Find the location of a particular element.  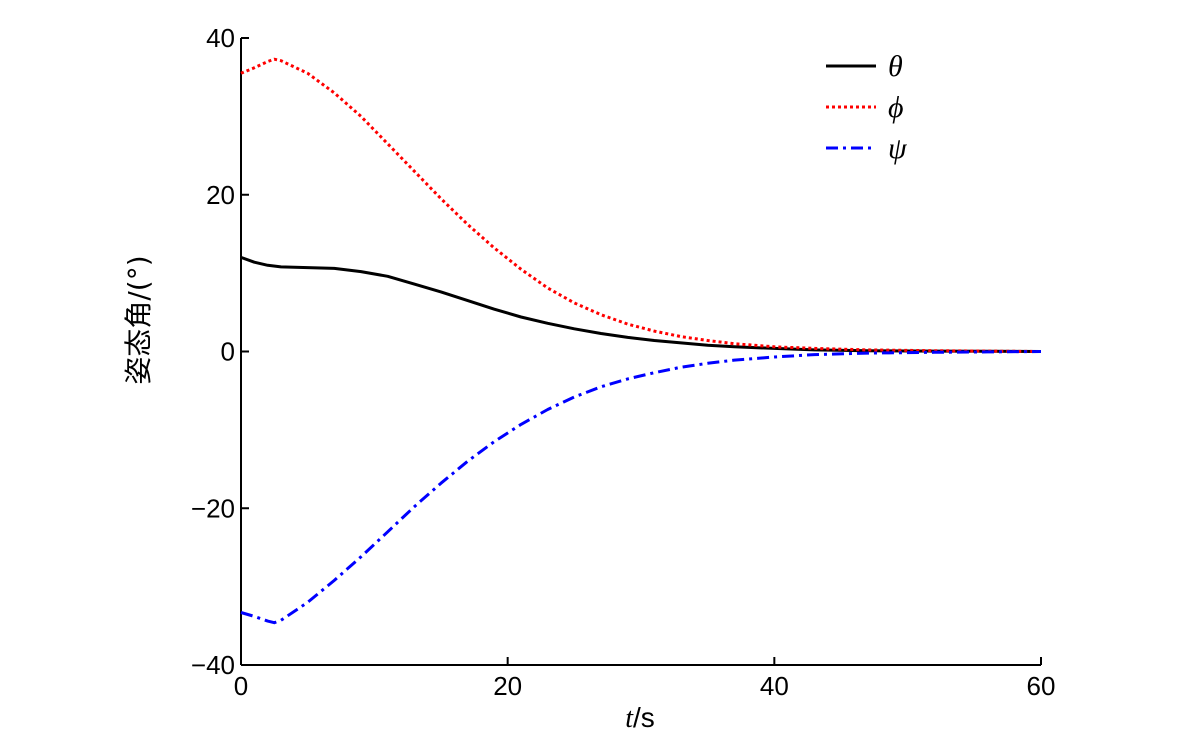

x-tick-label: 40 is located at coordinates (774, 686).